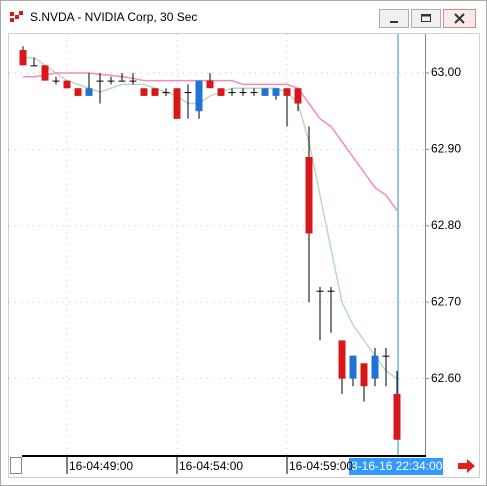  I want to click on close-button, so click(459, 18).